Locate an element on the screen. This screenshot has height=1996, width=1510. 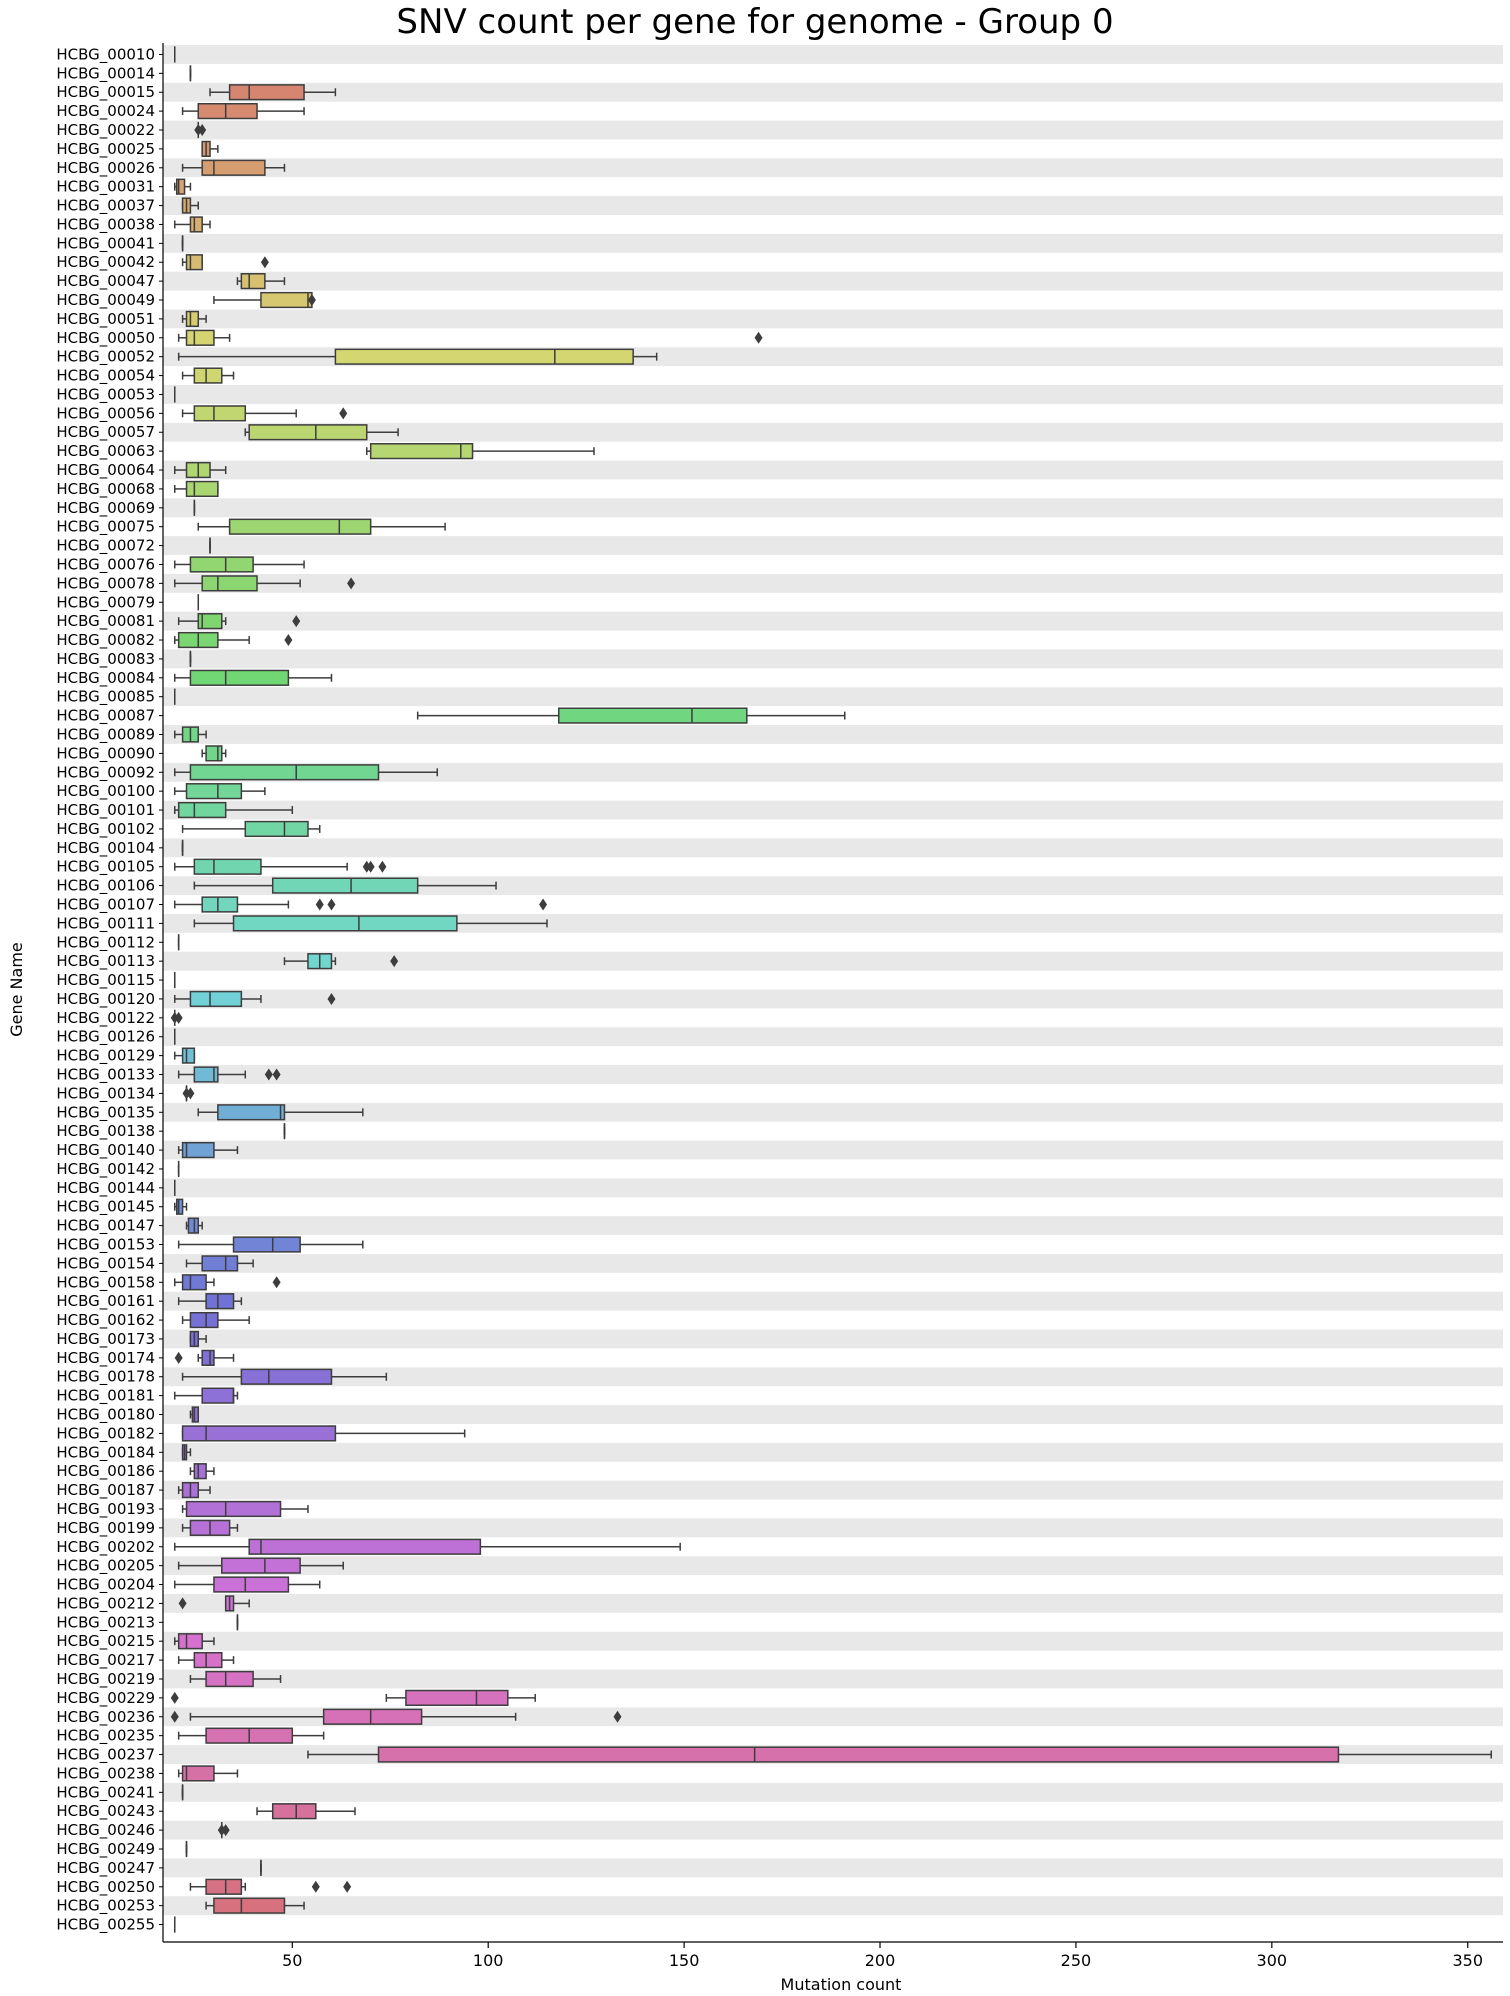
y-tick-label: HCBG_00142 is located at coordinates (105, 1169).